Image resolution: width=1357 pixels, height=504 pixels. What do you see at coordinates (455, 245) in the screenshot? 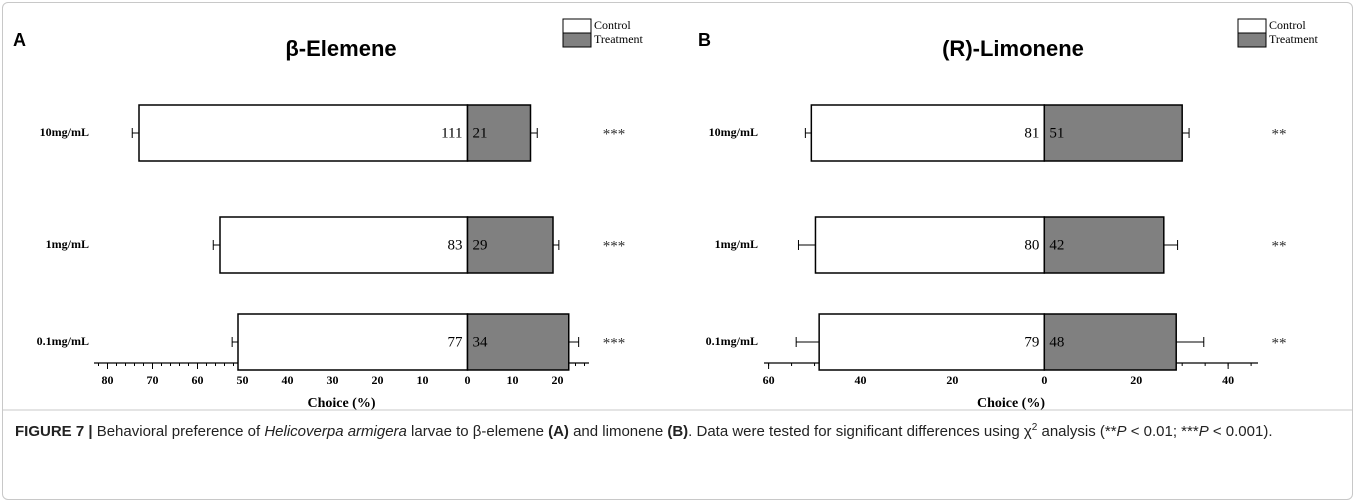
I see `count-label: 83` at bounding box center [455, 245].